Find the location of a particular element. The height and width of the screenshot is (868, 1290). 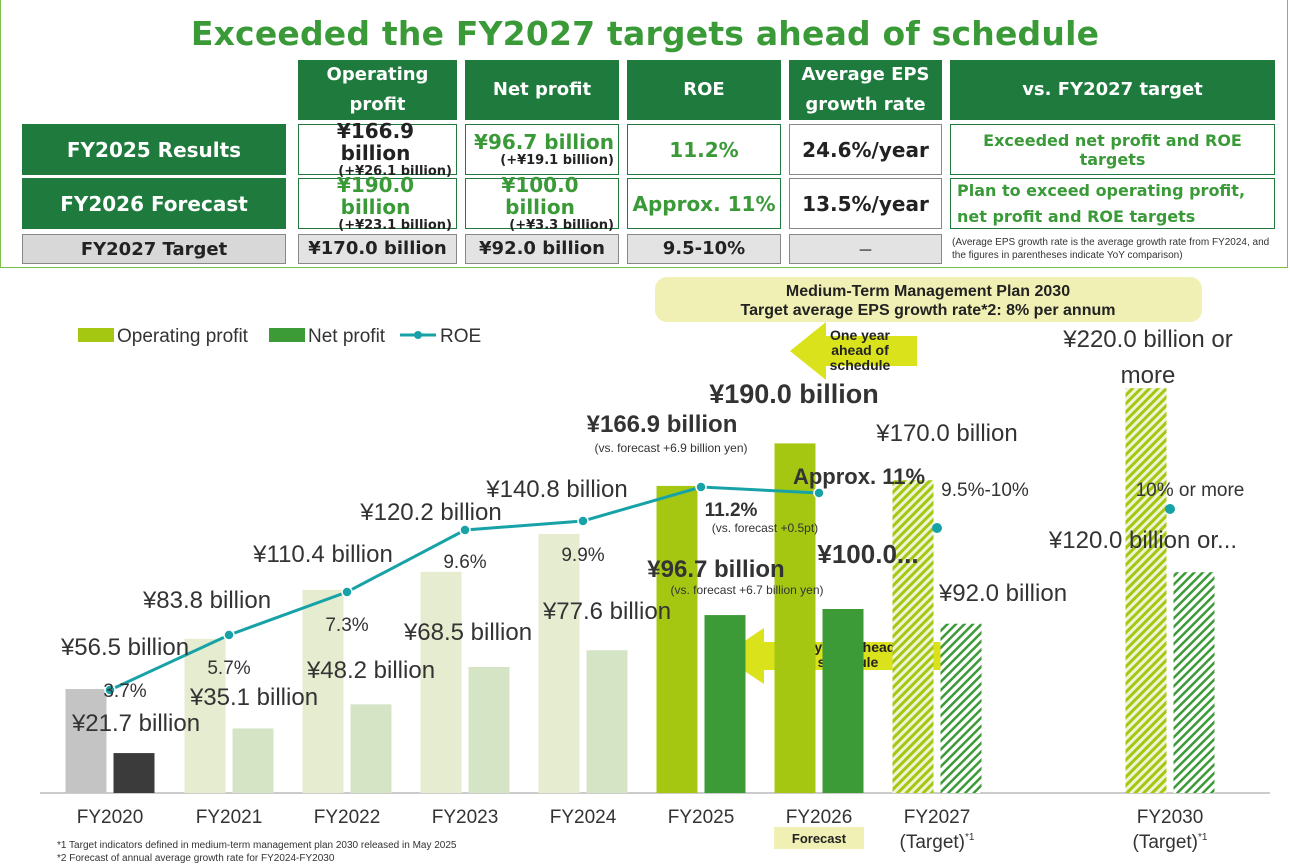

label-net-profit-fy2020: ¥21.7 billion is located at coordinates (135, 723).